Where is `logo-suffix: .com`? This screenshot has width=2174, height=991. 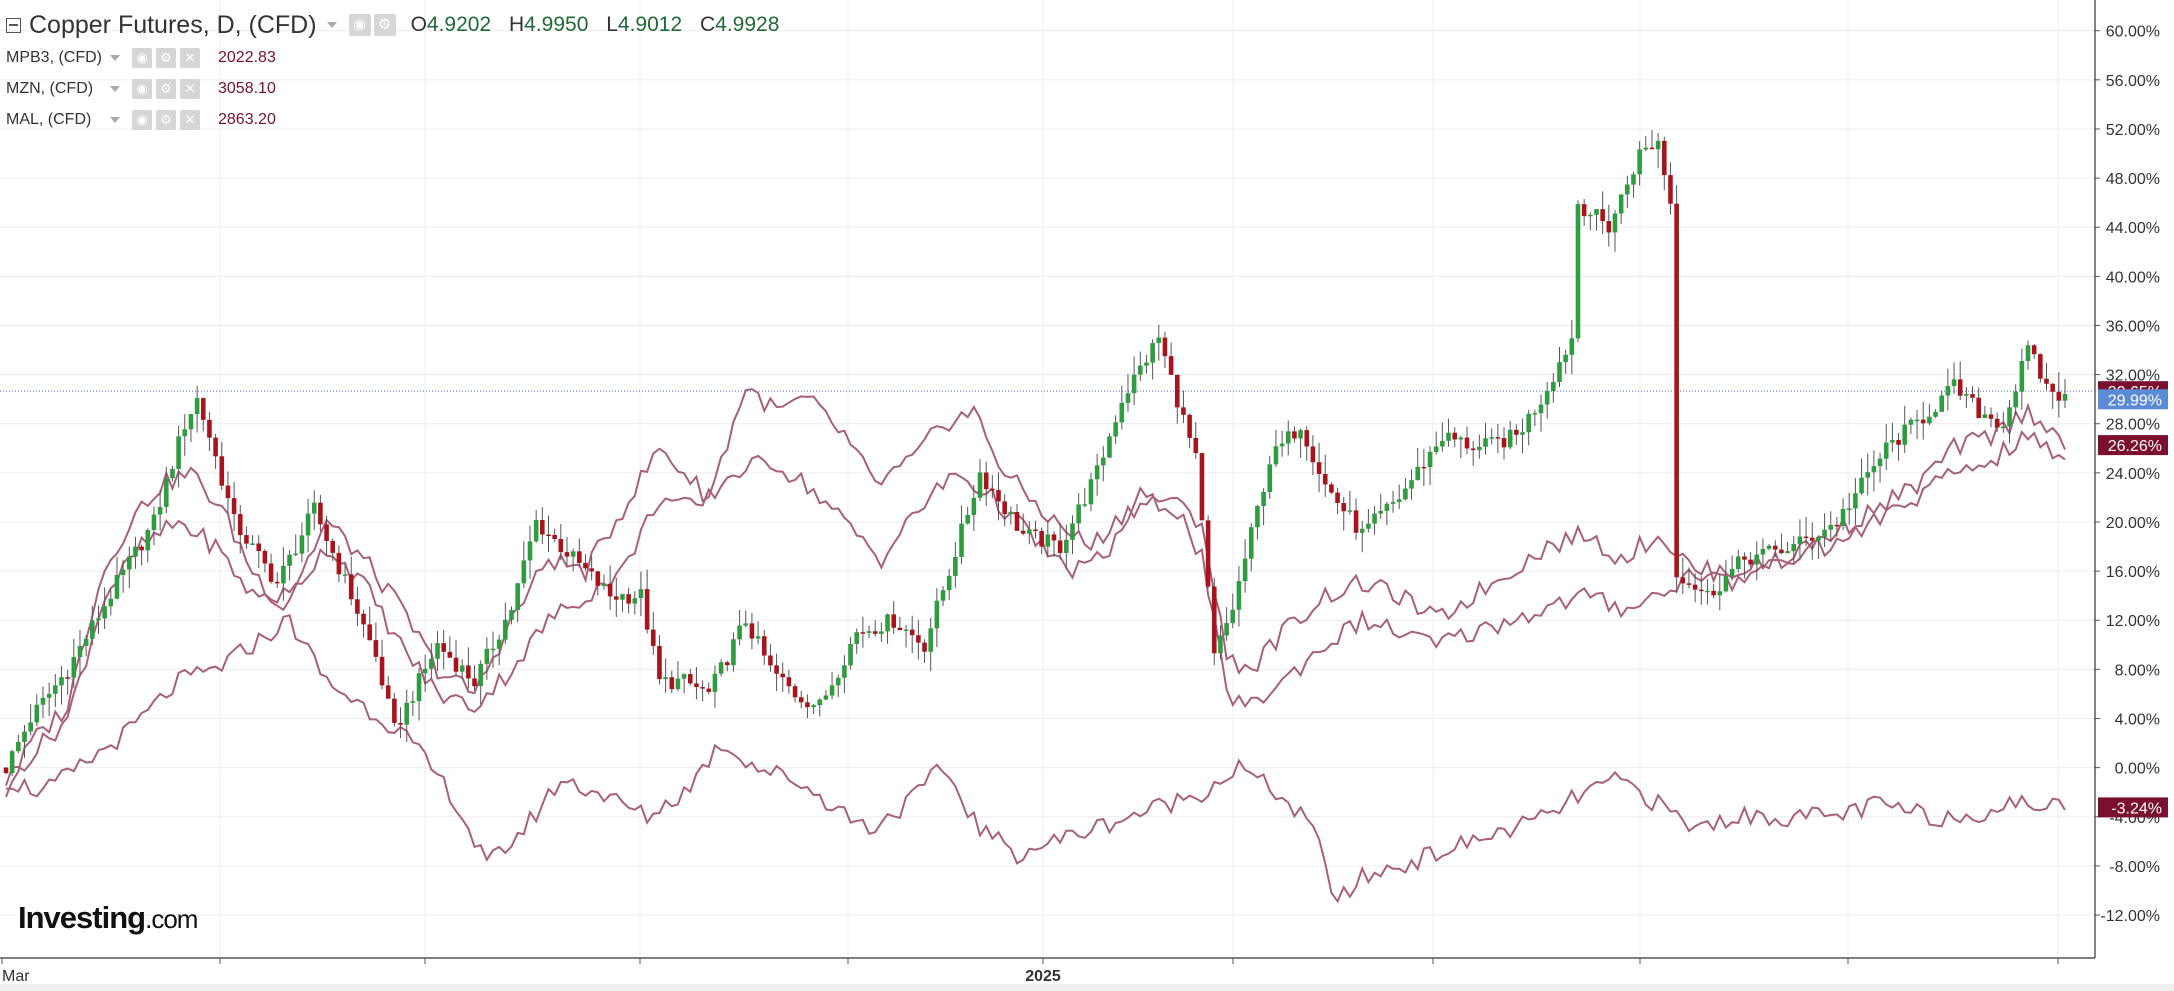
logo-suffix: .com is located at coordinates (171, 919).